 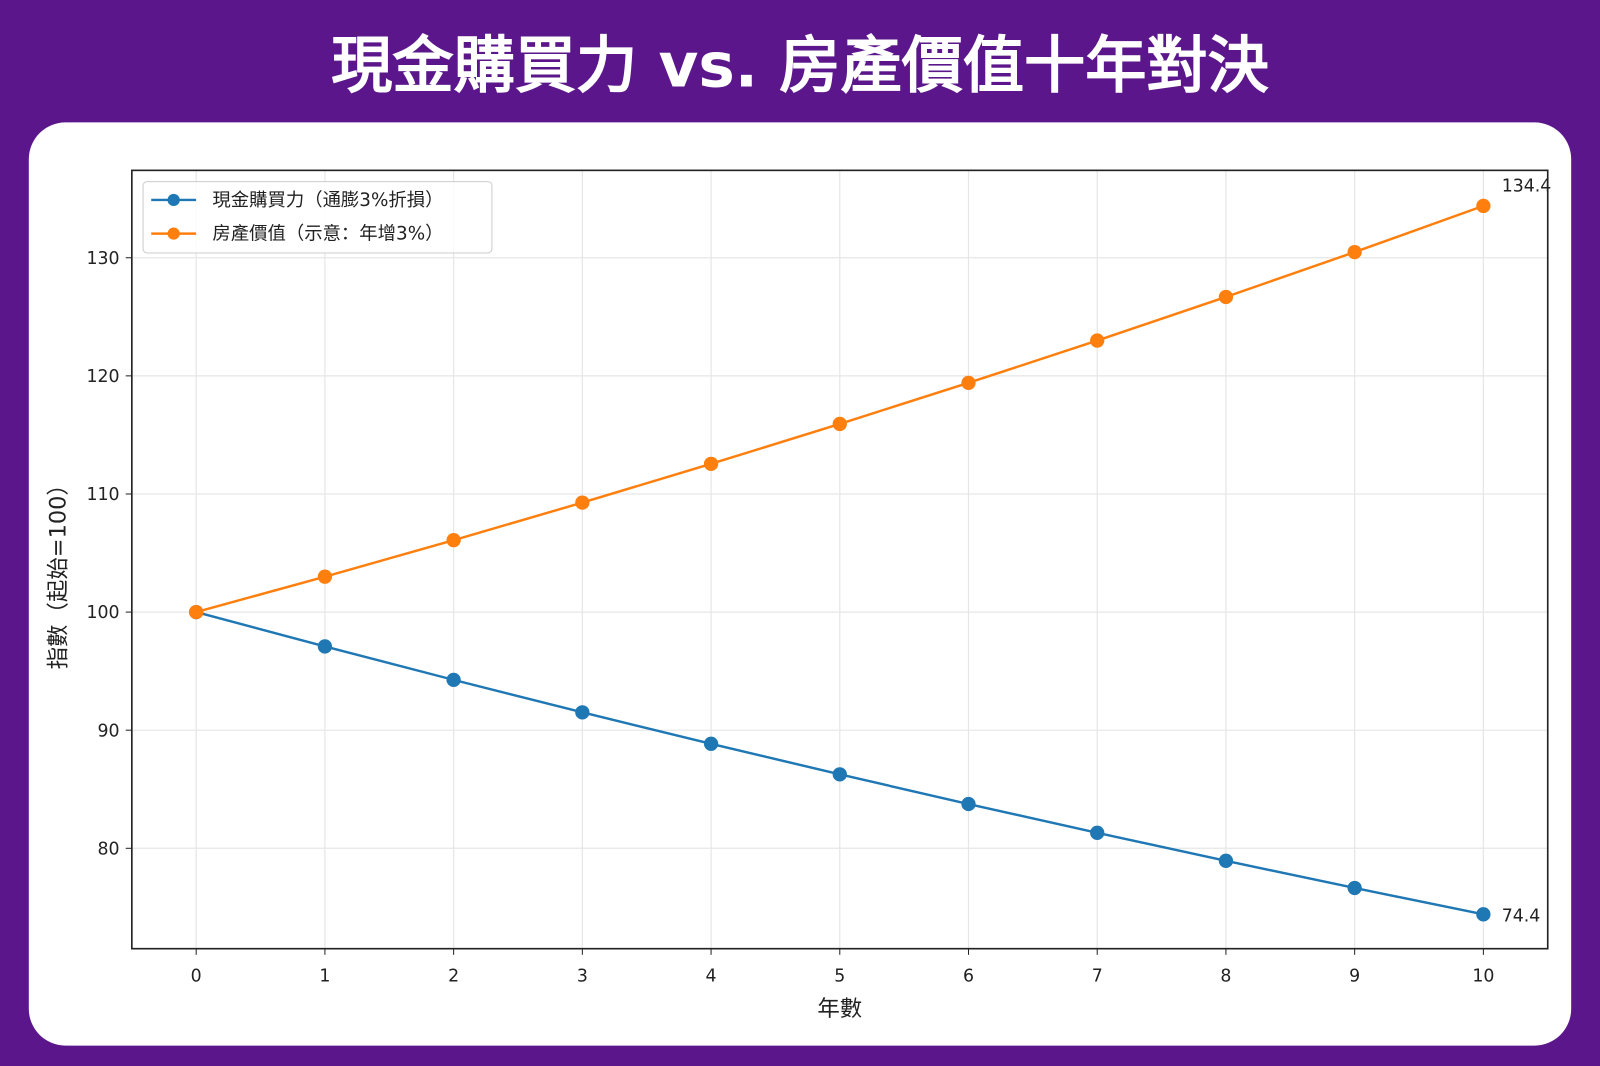 What do you see at coordinates (173, 233) in the screenshot?
I see `legend-marker-property` at bounding box center [173, 233].